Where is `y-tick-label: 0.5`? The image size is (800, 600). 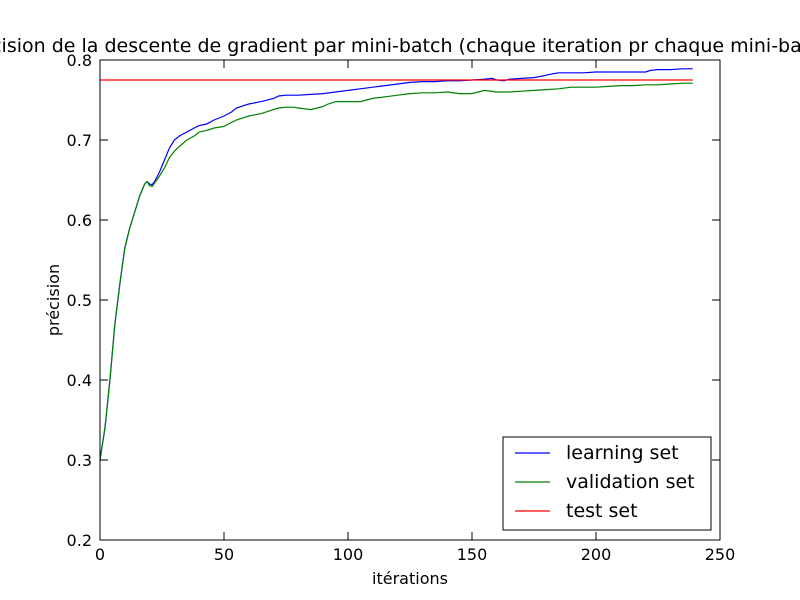 y-tick-label: 0.5 is located at coordinates (79, 300).